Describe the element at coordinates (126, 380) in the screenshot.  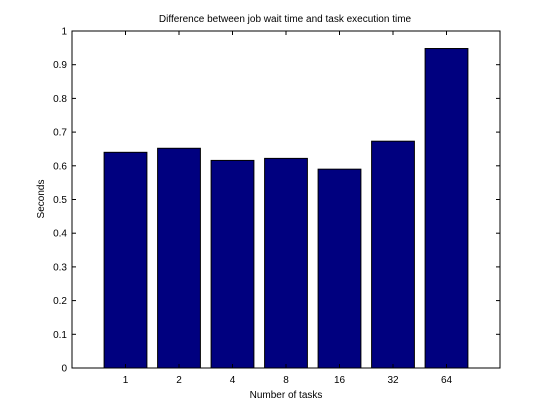
I see `x-tick-label: 1` at that location.